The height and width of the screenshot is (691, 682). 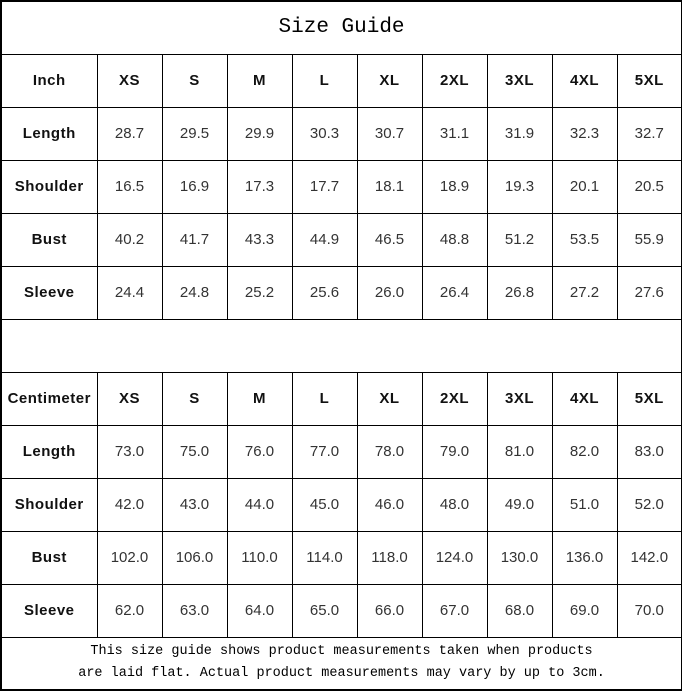 What do you see at coordinates (454, 186) in the screenshot?
I see `measurement-value: 18.9` at bounding box center [454, 186].